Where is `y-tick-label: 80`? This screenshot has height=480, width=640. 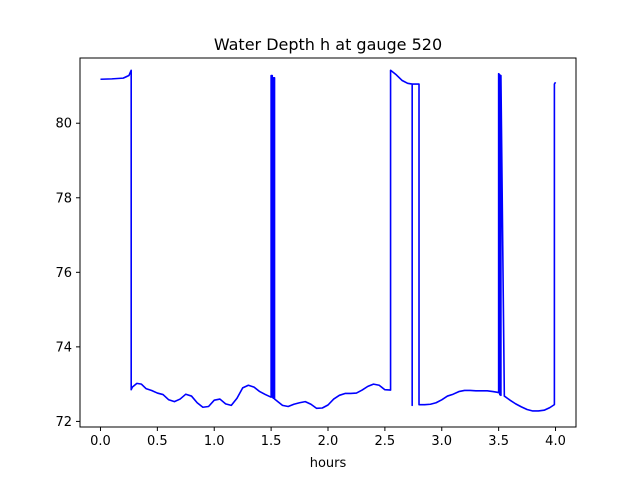 y-tick-label: 80 is located at coordinates (63, 124).